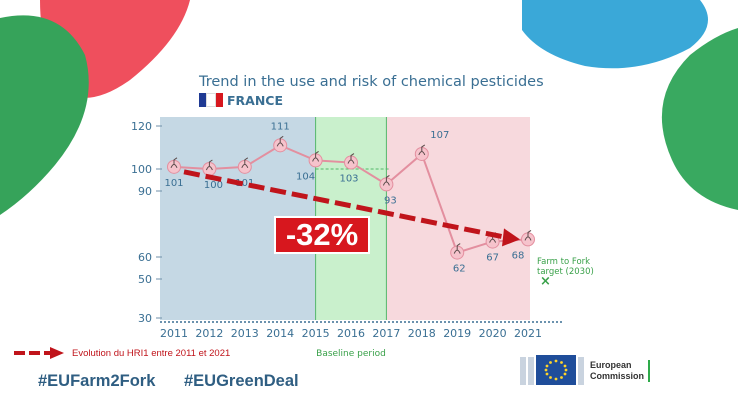 The width and height of the screenshot is (738, 415). What do you see at coordinates (145, 279) in the screenshot?
I see `y-tick-label-1: 50` at bounding box center [145, 279].